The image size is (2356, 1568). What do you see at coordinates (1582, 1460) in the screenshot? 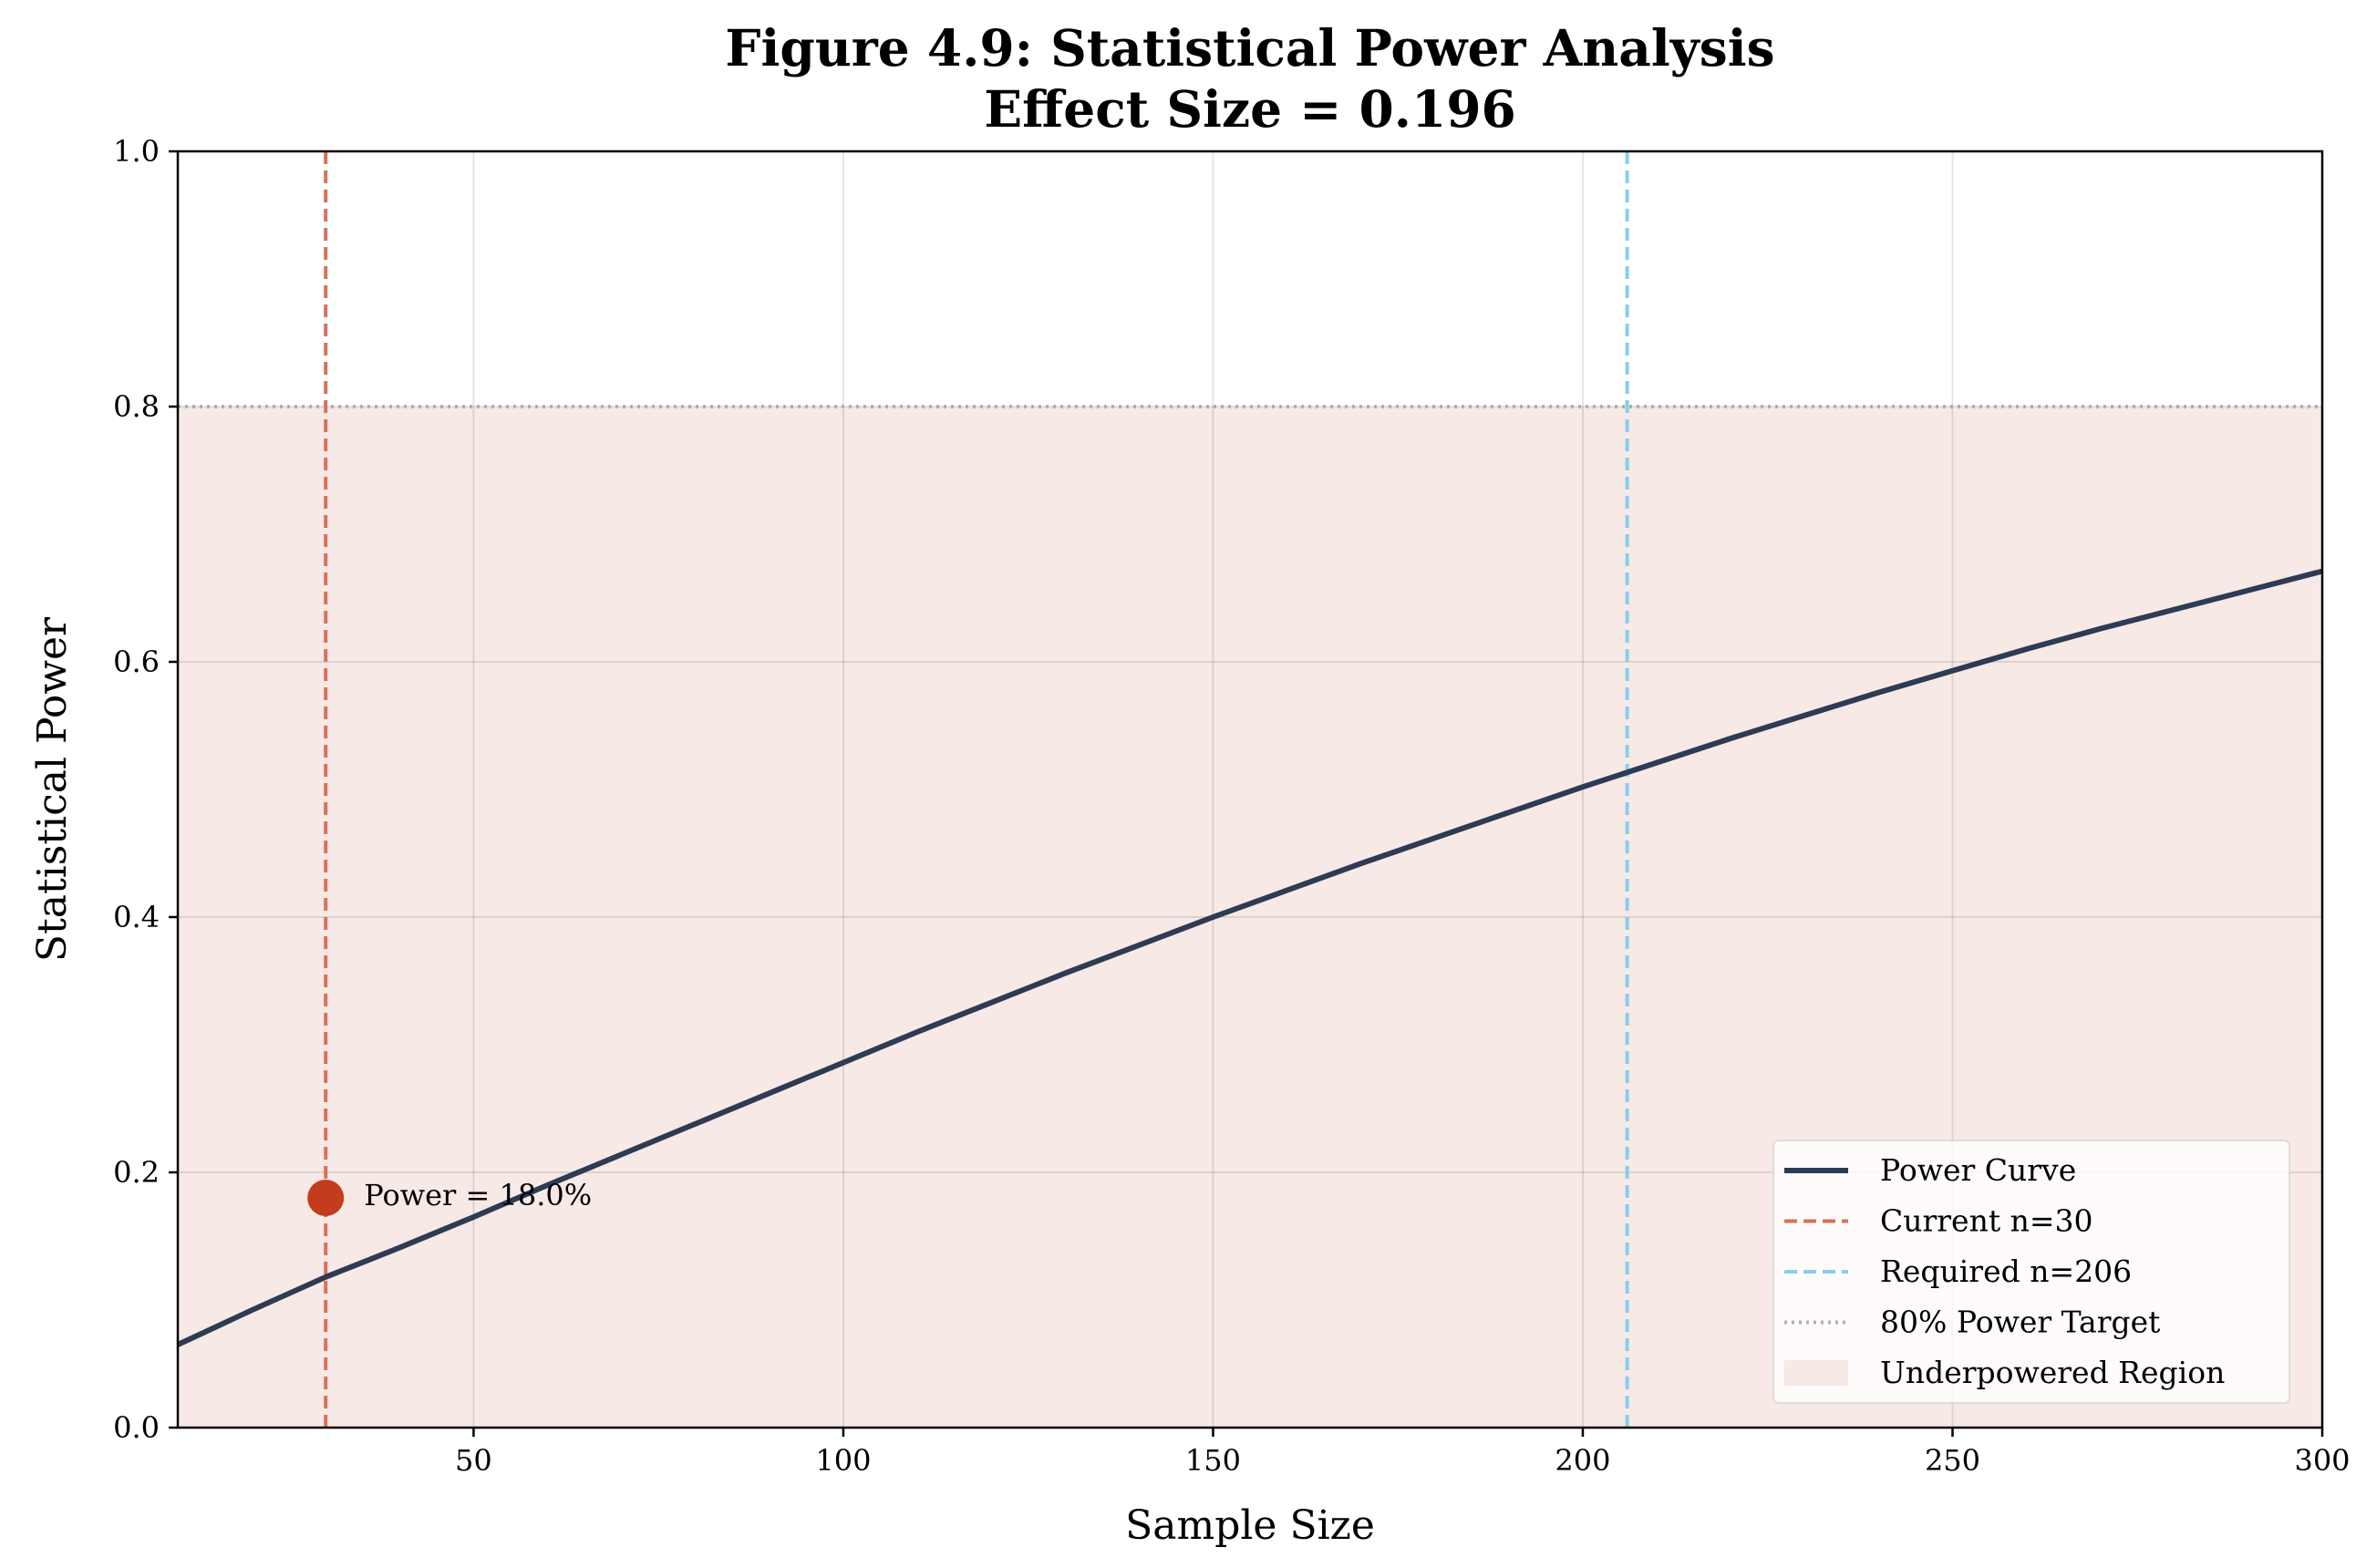
I see `x-tick-label-200: 200` at bounding box center [1582, 1460].